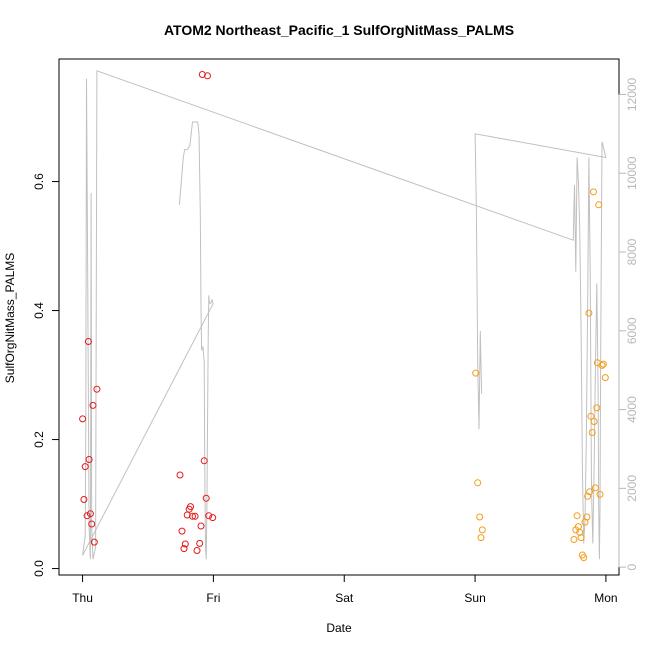 This screenshot has height=650, width=650. Describe the element at coordinates (632, 488) in the screenshot. I see `y2-tick-label: 2000` at that location.